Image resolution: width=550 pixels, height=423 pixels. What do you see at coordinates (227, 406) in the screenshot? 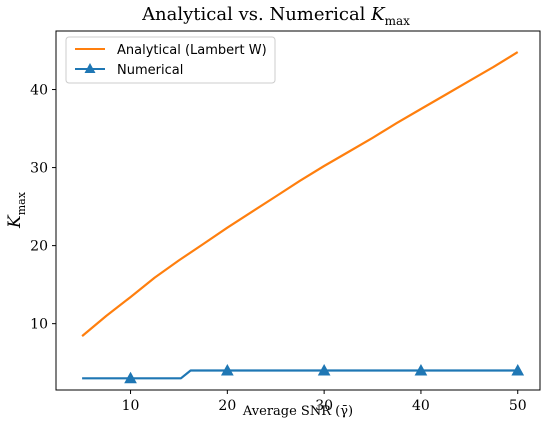
I see `x-tick-label: 20` at bounding box center [227, 406].